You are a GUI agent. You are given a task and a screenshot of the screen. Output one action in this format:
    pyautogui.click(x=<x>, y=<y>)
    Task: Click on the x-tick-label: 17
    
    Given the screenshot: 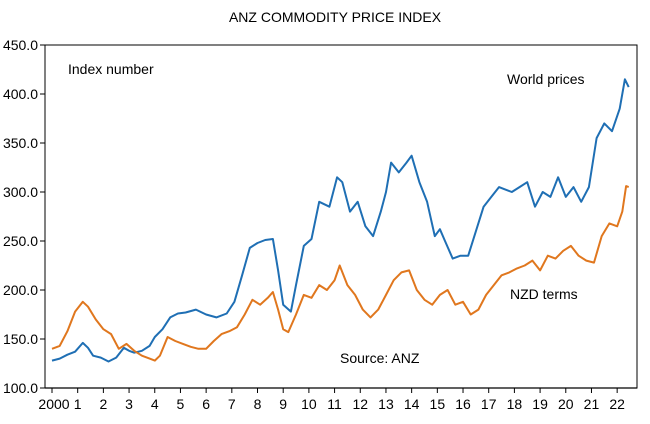 What is the action you would take?
    pyautogui.click(x=489, y=404)
    